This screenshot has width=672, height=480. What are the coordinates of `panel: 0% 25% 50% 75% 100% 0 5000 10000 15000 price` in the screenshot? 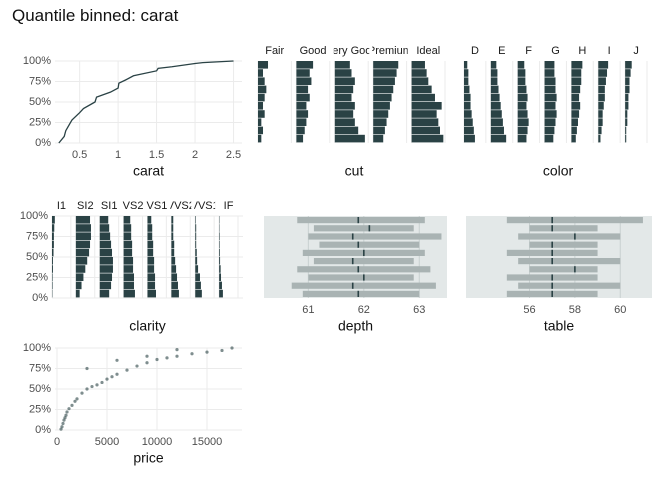 It's located at (132, 404).